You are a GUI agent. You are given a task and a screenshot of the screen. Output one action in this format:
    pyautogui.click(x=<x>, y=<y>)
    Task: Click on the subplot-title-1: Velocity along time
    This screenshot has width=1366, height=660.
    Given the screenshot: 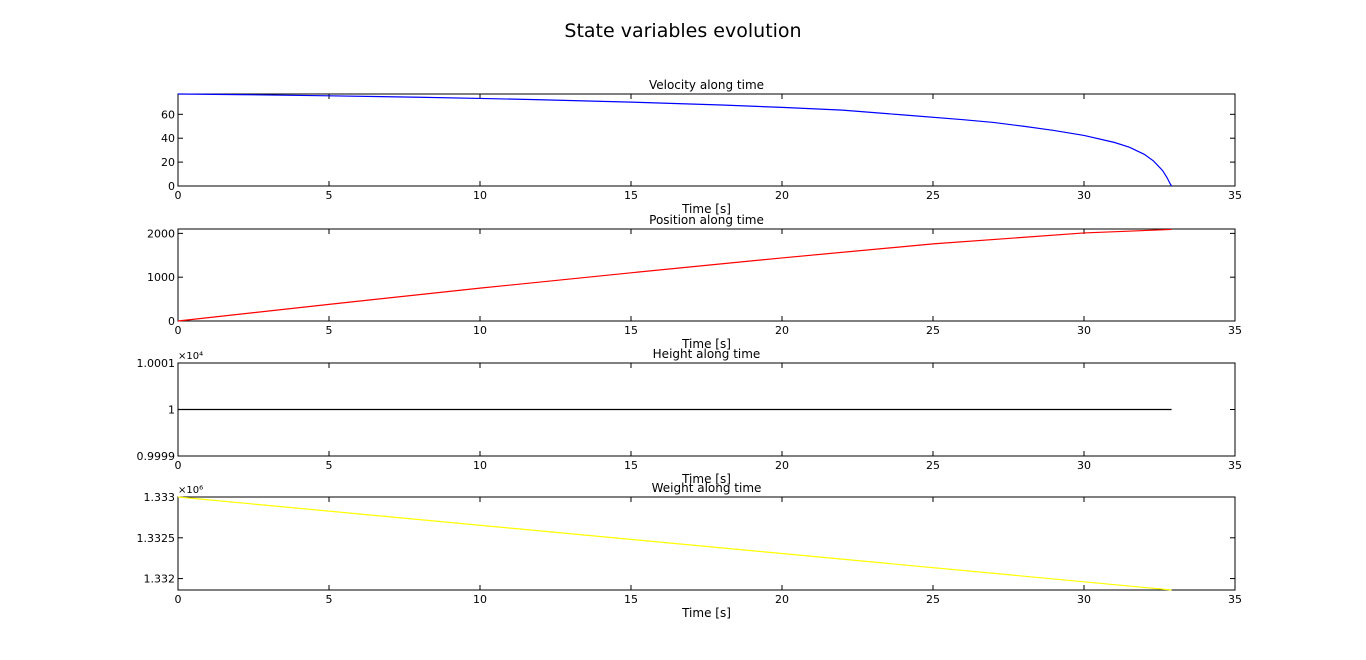 What is the action you would take?
    pyautogui.click(x=706, y=85)
    